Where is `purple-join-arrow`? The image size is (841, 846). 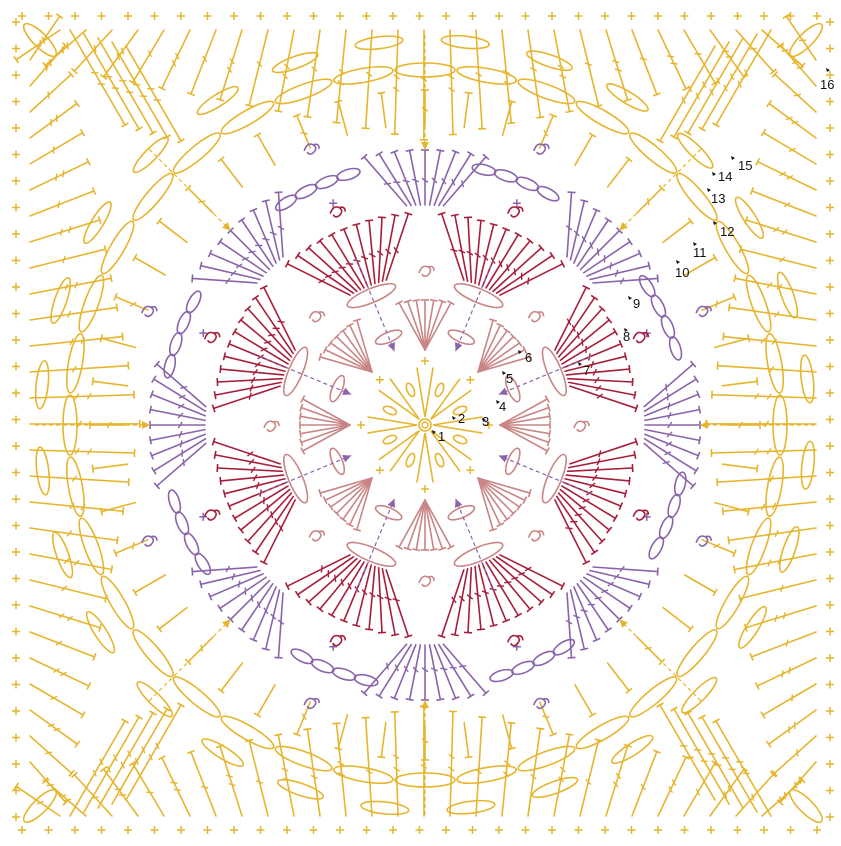 purple-join-arrow is located at coordinates (305, 475).